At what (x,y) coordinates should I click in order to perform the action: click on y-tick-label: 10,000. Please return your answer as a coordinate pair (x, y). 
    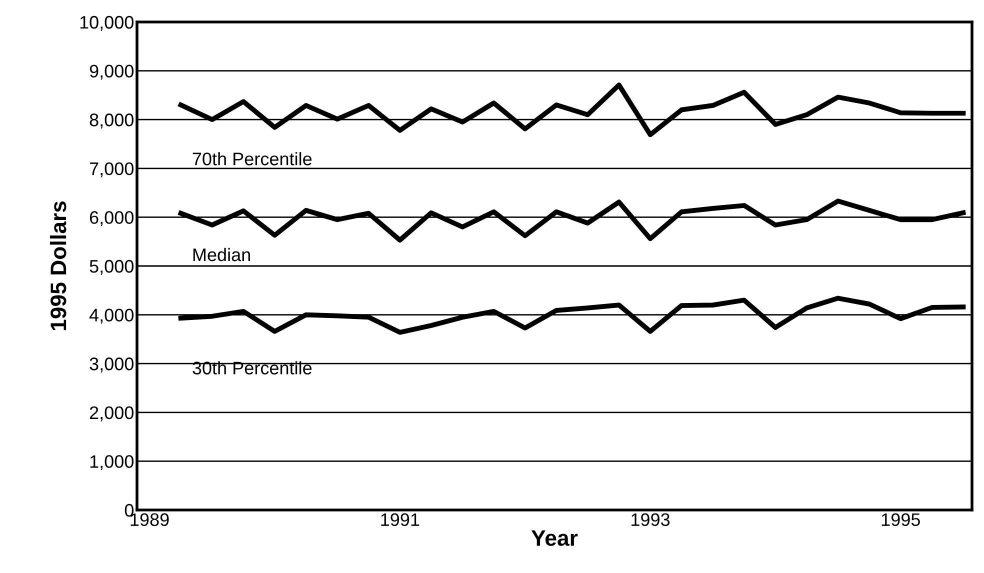
    Looking at the image, I should click on (107, 23).